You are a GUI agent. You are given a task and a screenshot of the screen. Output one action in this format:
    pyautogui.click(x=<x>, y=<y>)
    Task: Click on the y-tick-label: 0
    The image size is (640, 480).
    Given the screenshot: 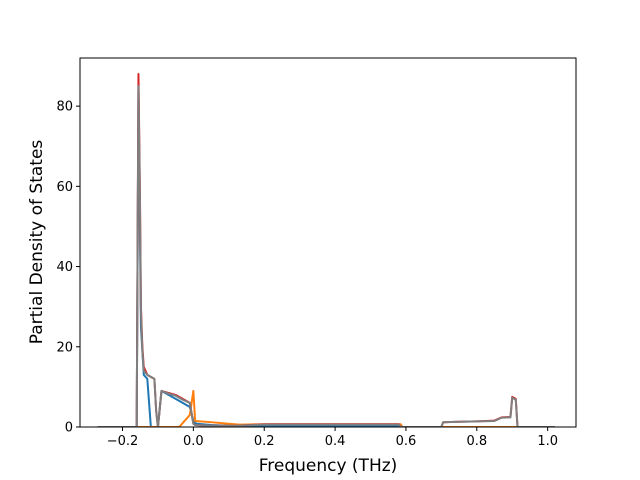 What is the action you would take?
    pyautogui.click(x=69, y=428)
    